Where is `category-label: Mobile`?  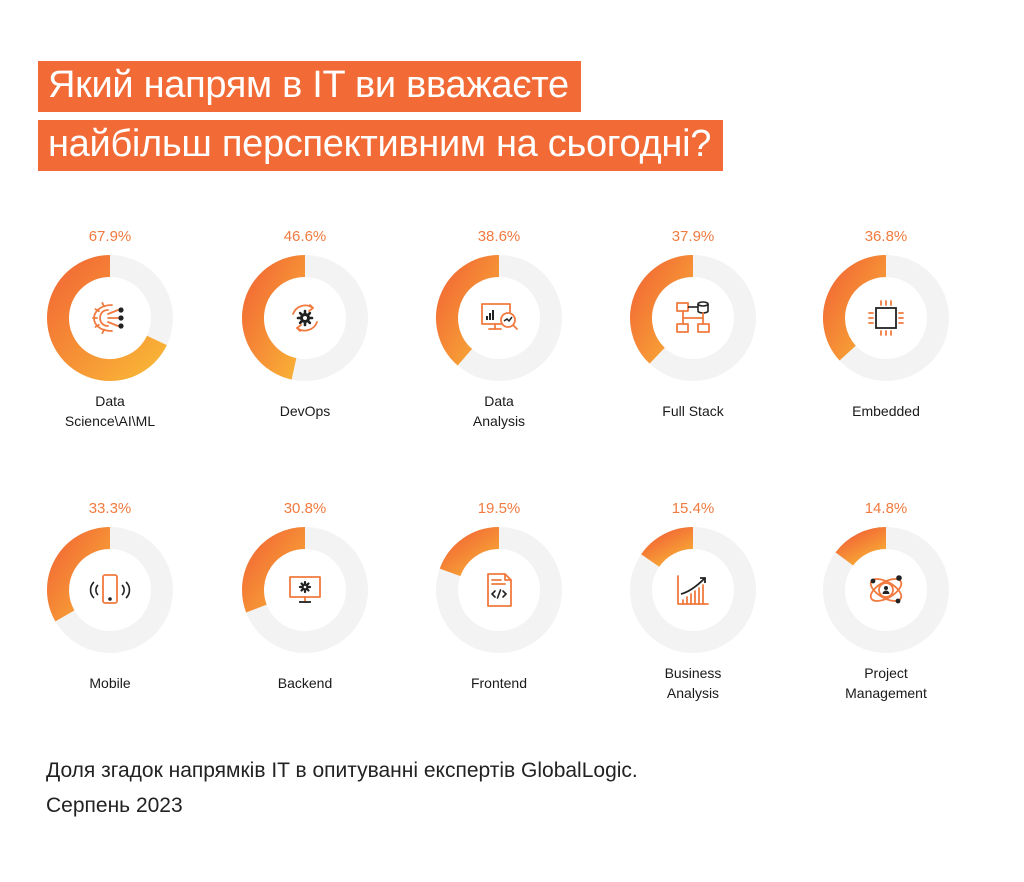 category-label: Mobile is located at coordinates (109, 683).